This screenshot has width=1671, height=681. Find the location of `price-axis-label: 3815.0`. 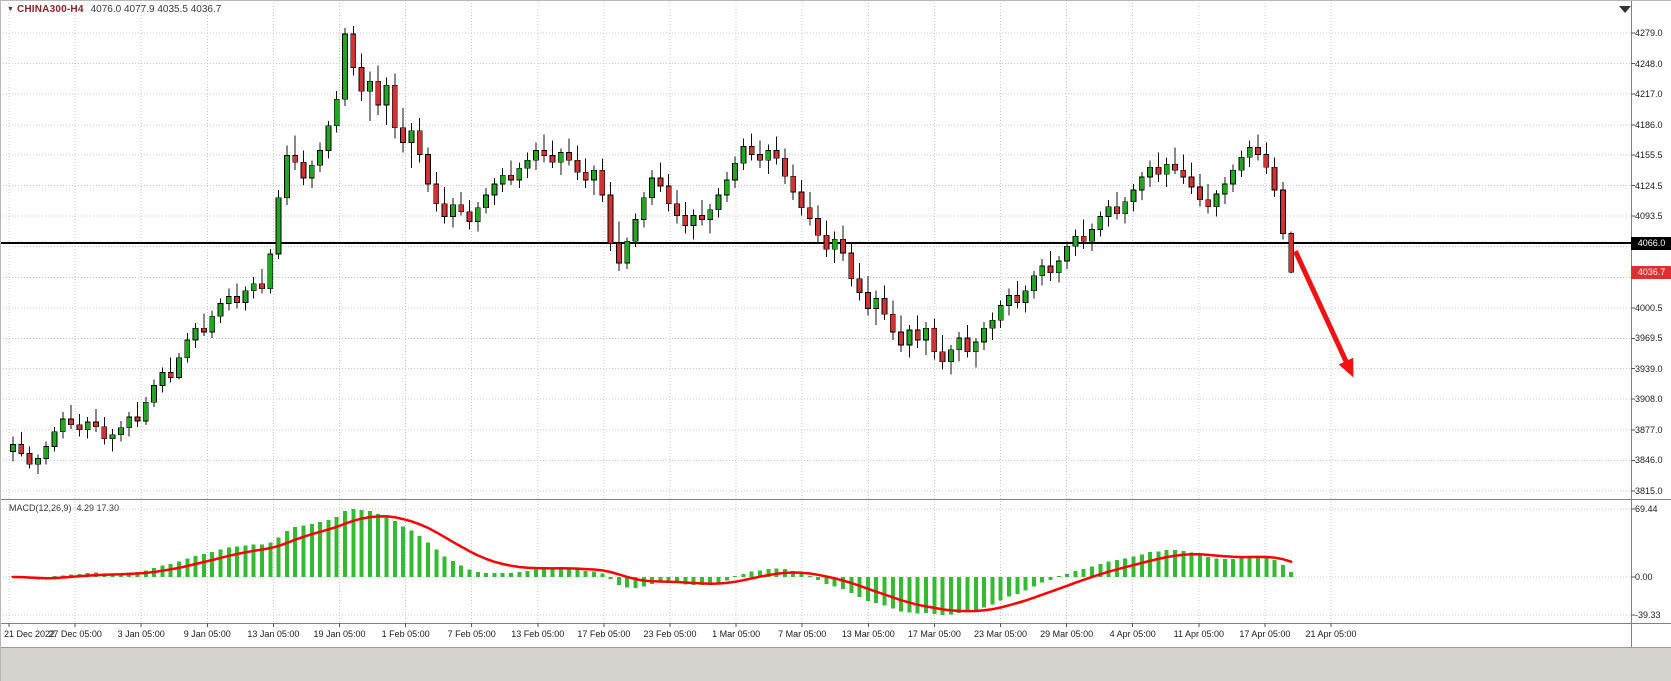

price-axis-label: 3815.0 is located at coordinates (1649, 491).